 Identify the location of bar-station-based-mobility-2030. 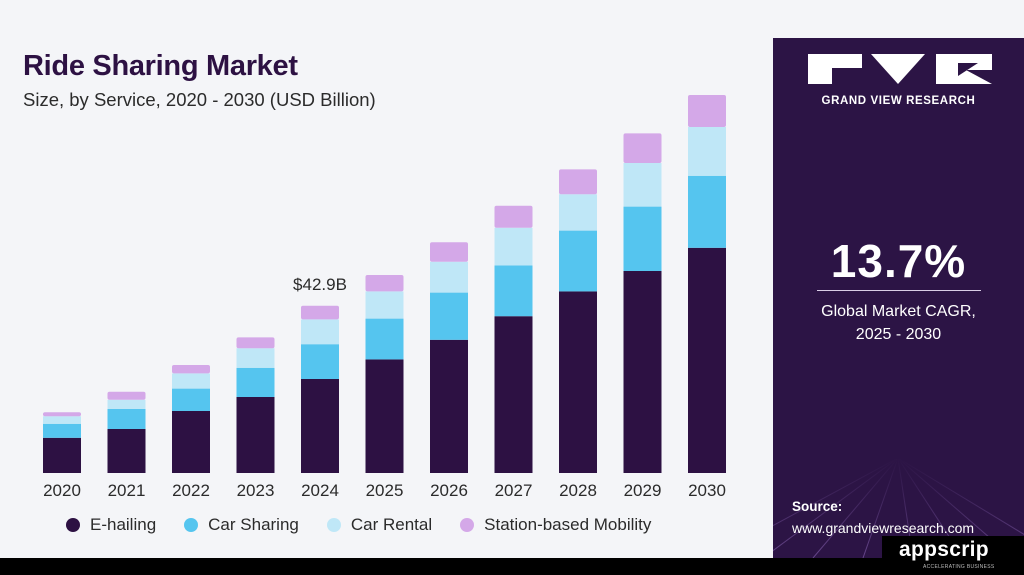
(707, 111).